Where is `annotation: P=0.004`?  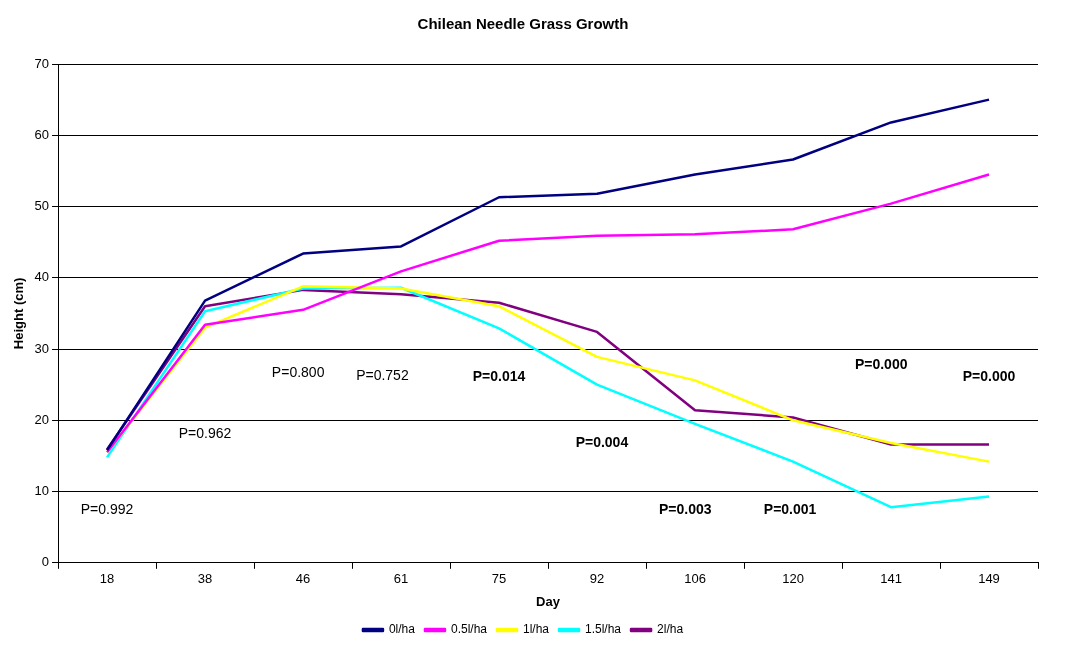
annotation: P=0.004 is located at coordinates (602, 441).